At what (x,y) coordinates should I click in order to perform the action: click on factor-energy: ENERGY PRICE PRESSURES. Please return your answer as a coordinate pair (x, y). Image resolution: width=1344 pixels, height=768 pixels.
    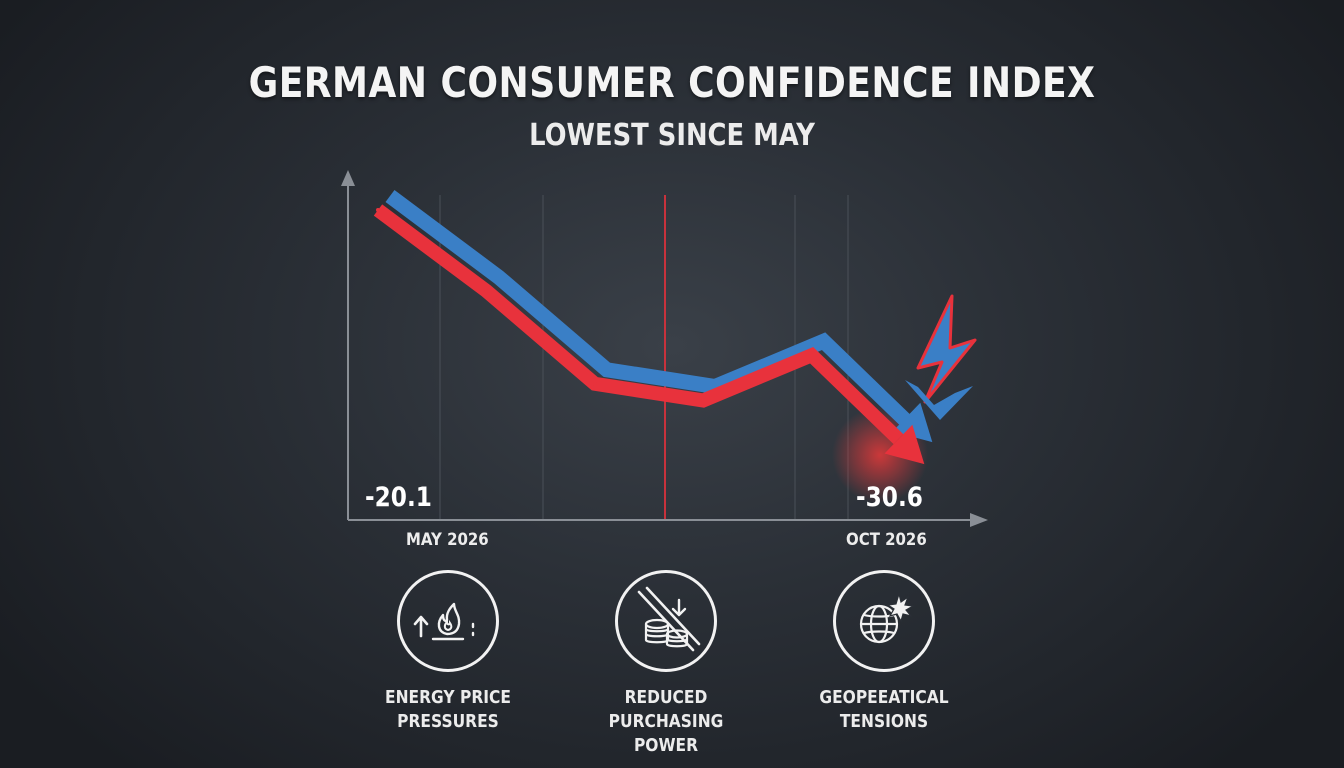
    Looking at the image, I should click on (448, 652).